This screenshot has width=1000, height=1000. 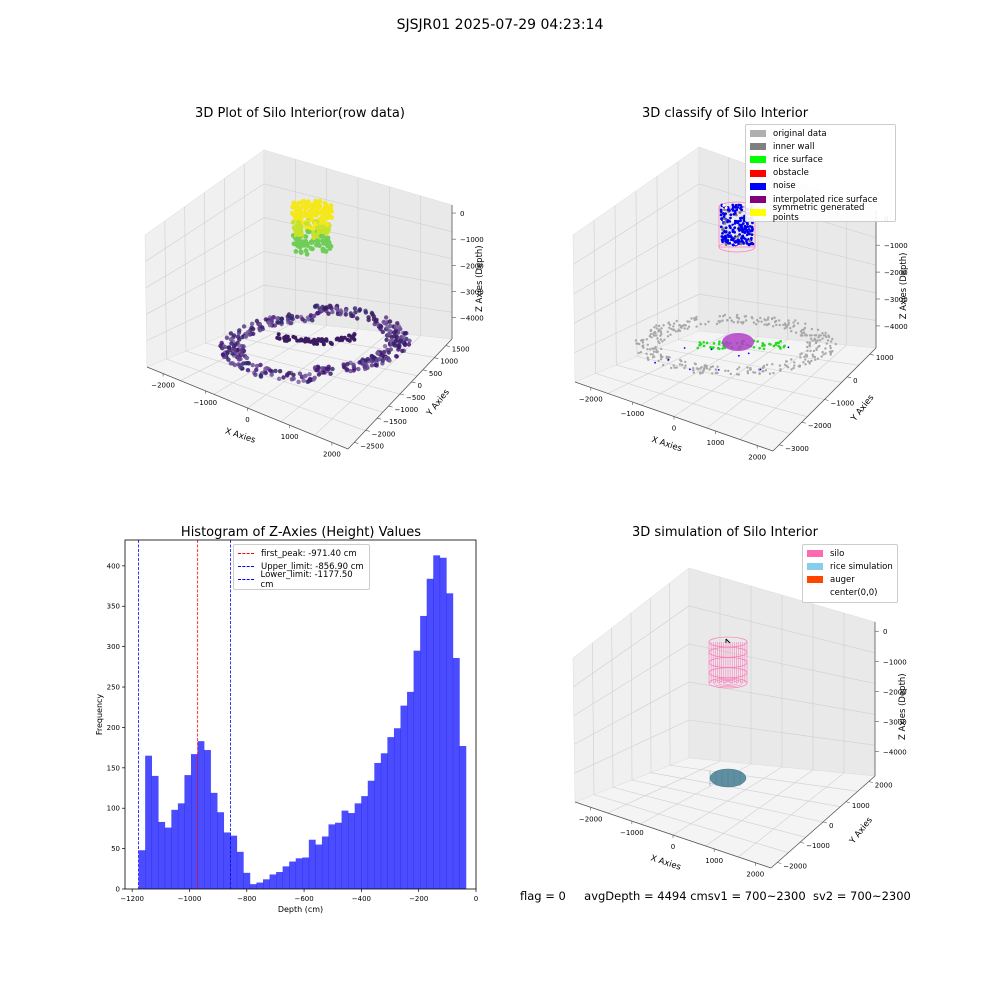 I want to click on sim-x-tick-label: 0, so click(x=673, y=847).